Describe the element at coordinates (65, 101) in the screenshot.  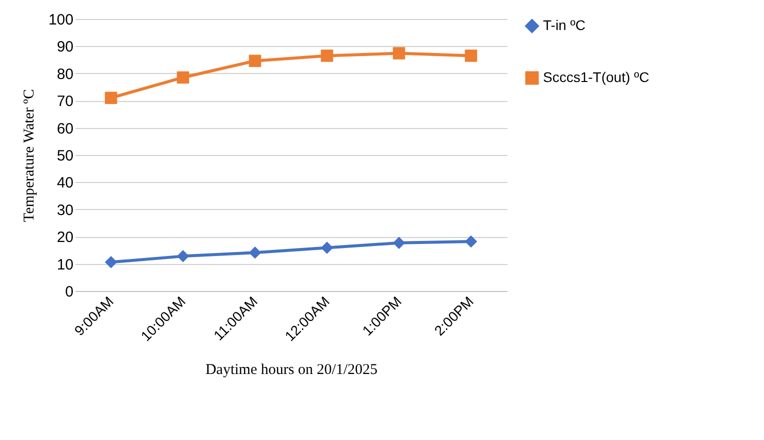
I see `y-tick-label: 70` at that location.